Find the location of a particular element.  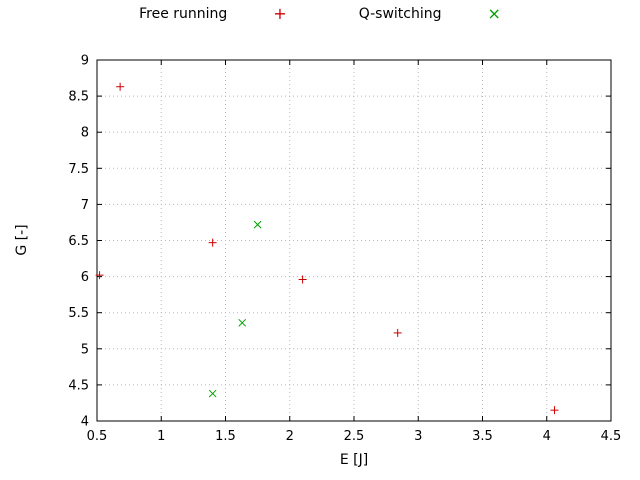

y-tick-label: 4 is located at coordinates (85, 422).